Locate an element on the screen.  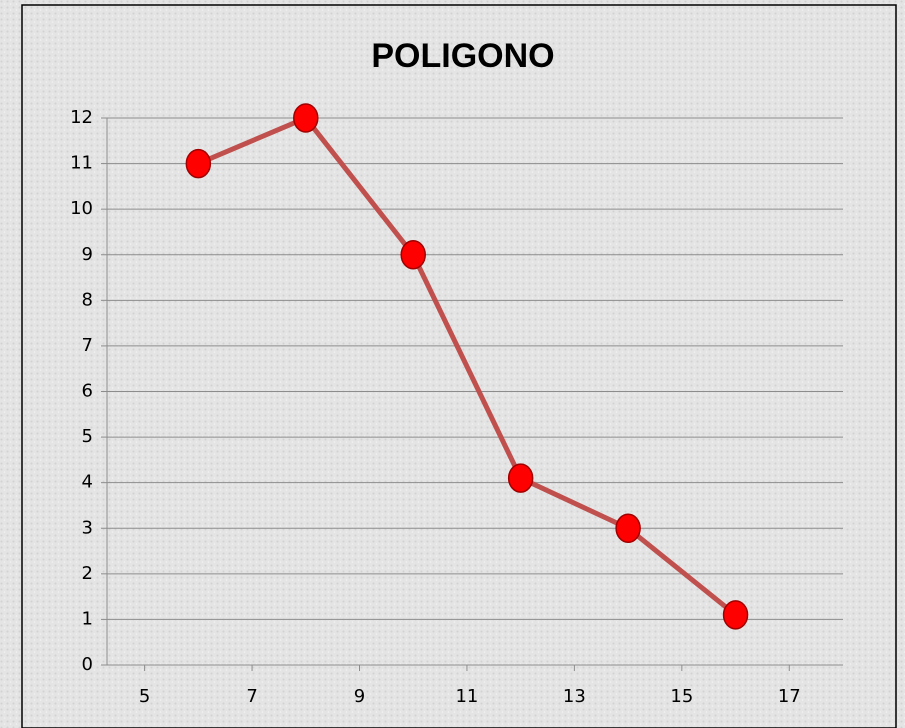
x-tick-label: 5 is located at coordinates (144, 696).